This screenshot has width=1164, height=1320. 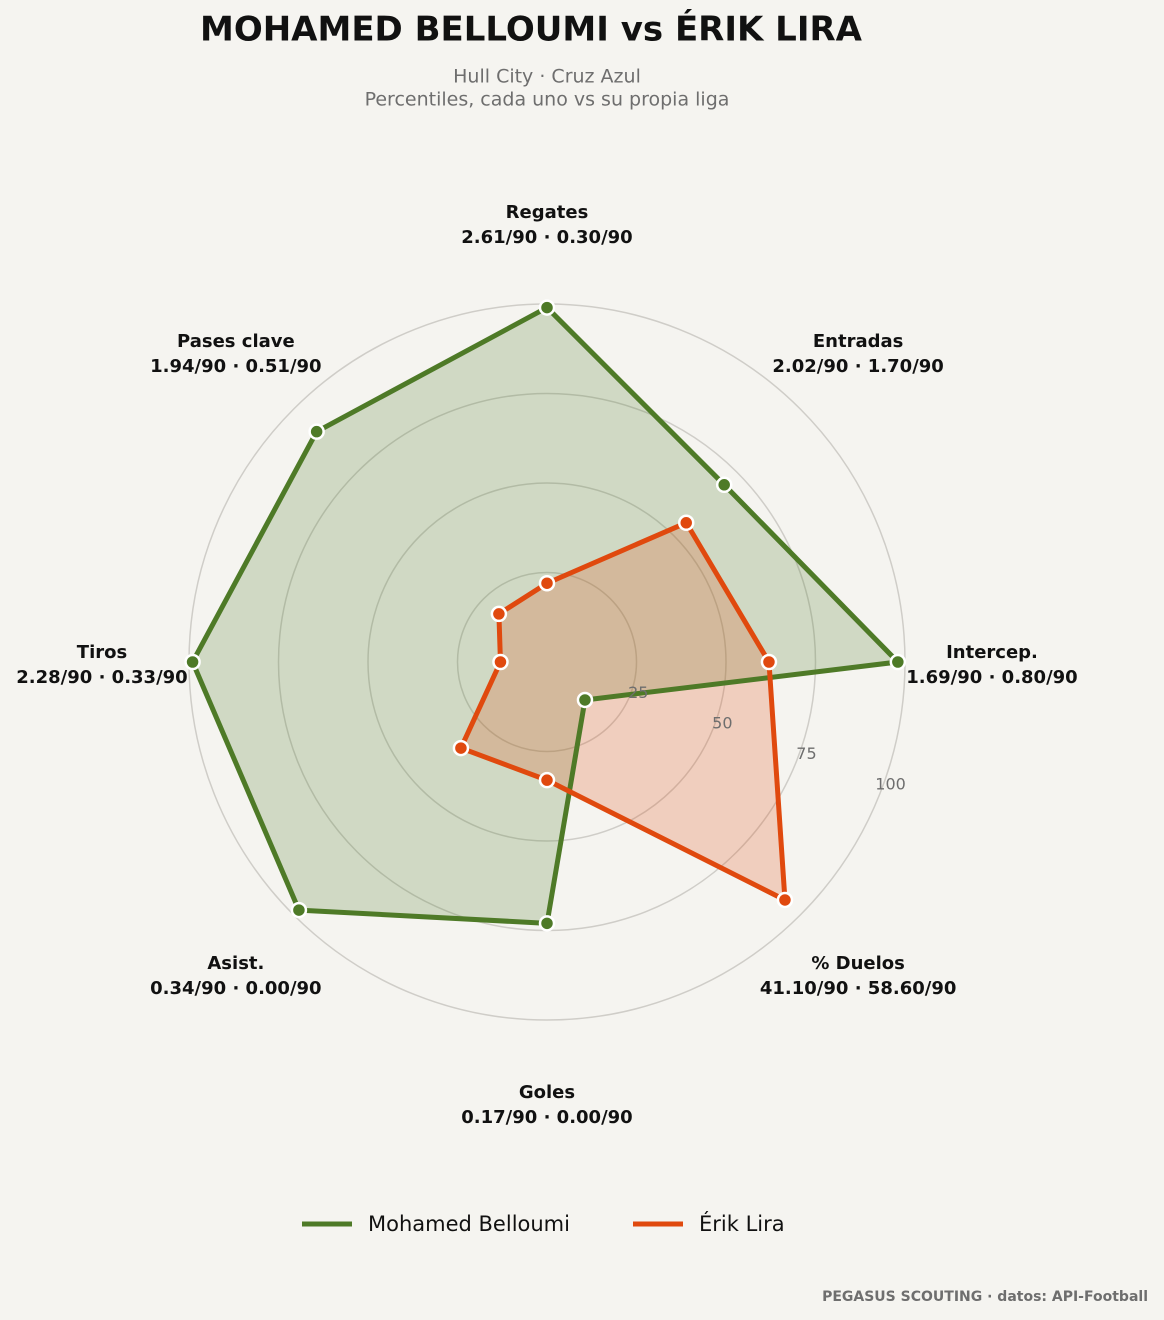 What do you see at coordinates (722, 723) in the screenshot?
I see `r-tick-label: 50` at bounding box center [722, 723].